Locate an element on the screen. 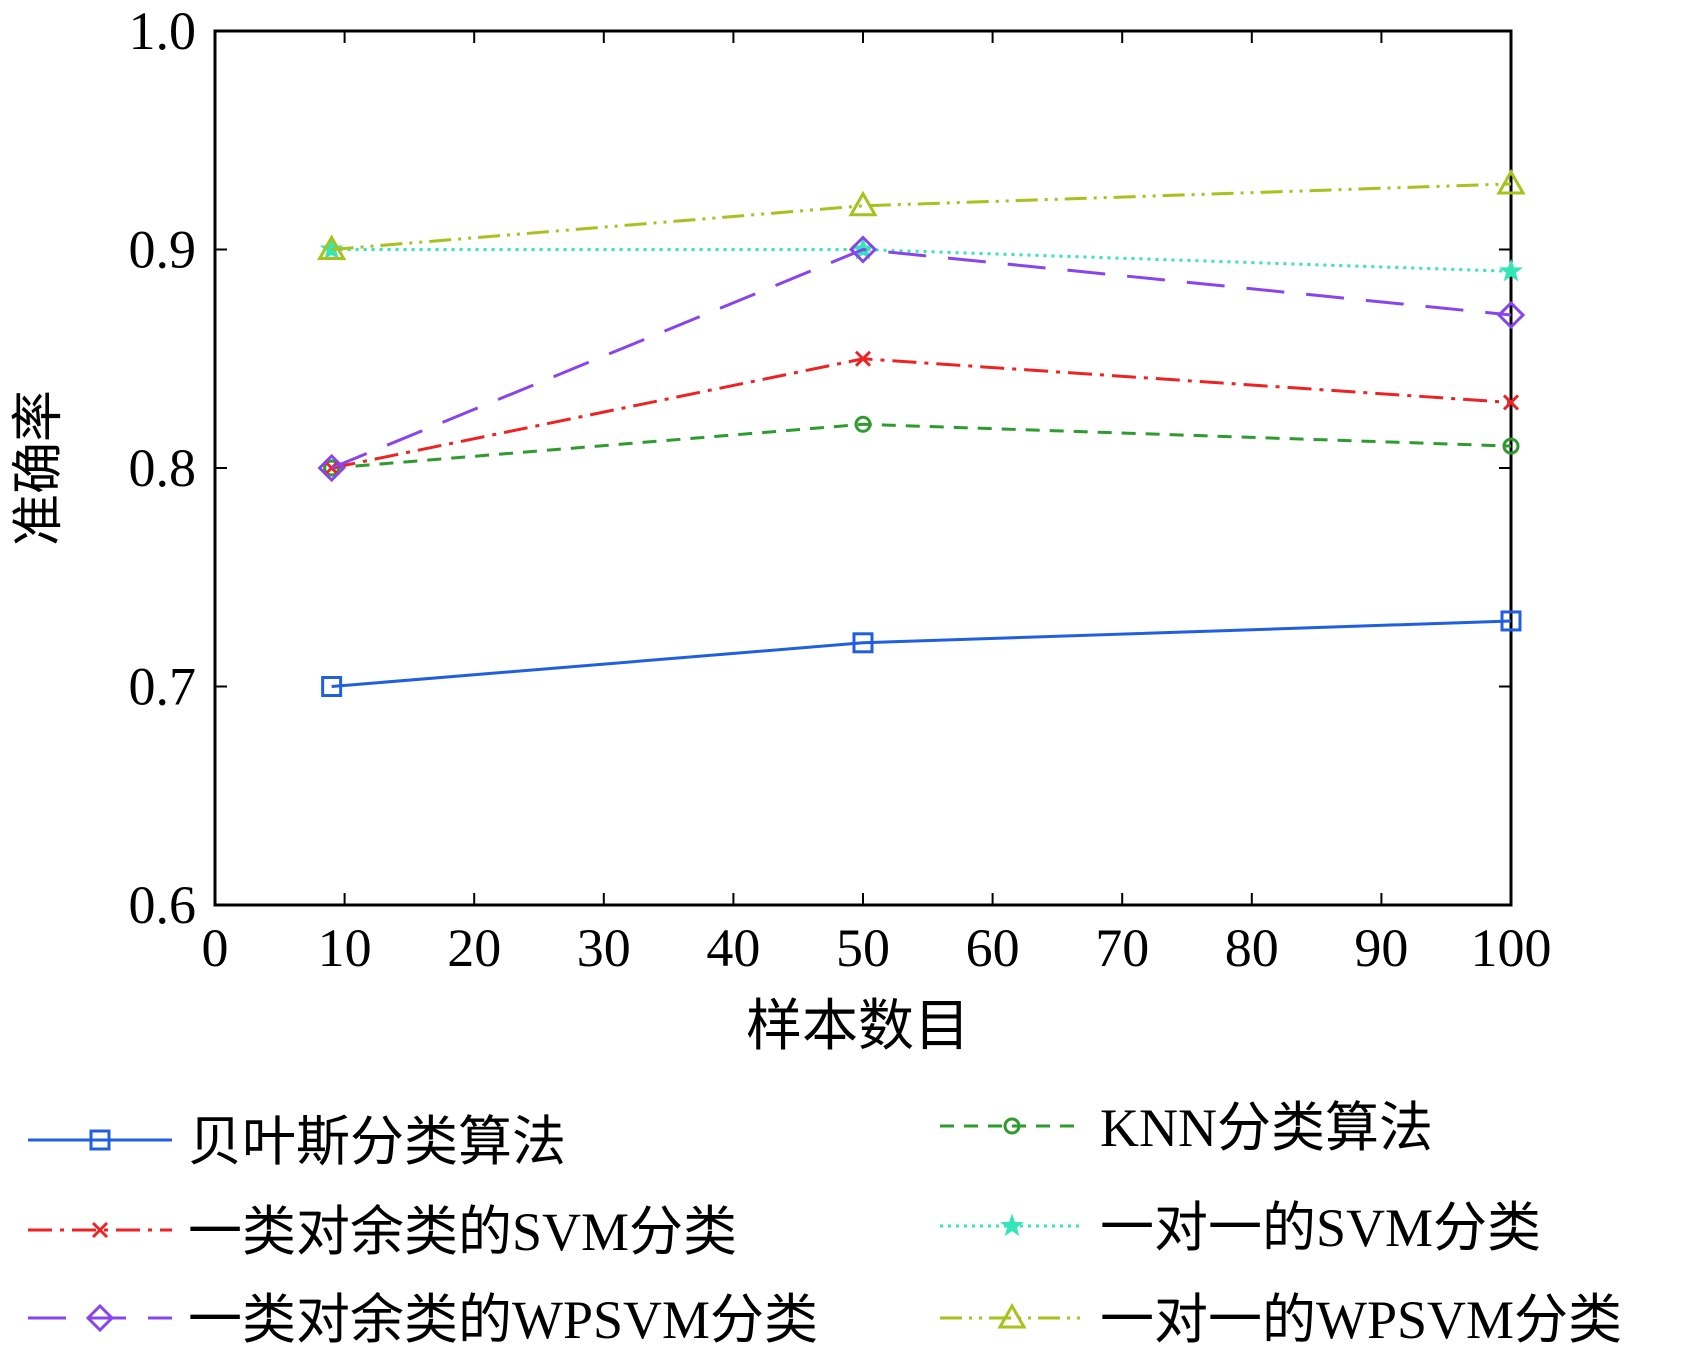  x-tick-label: 0 is located at coordinates (215, 948).